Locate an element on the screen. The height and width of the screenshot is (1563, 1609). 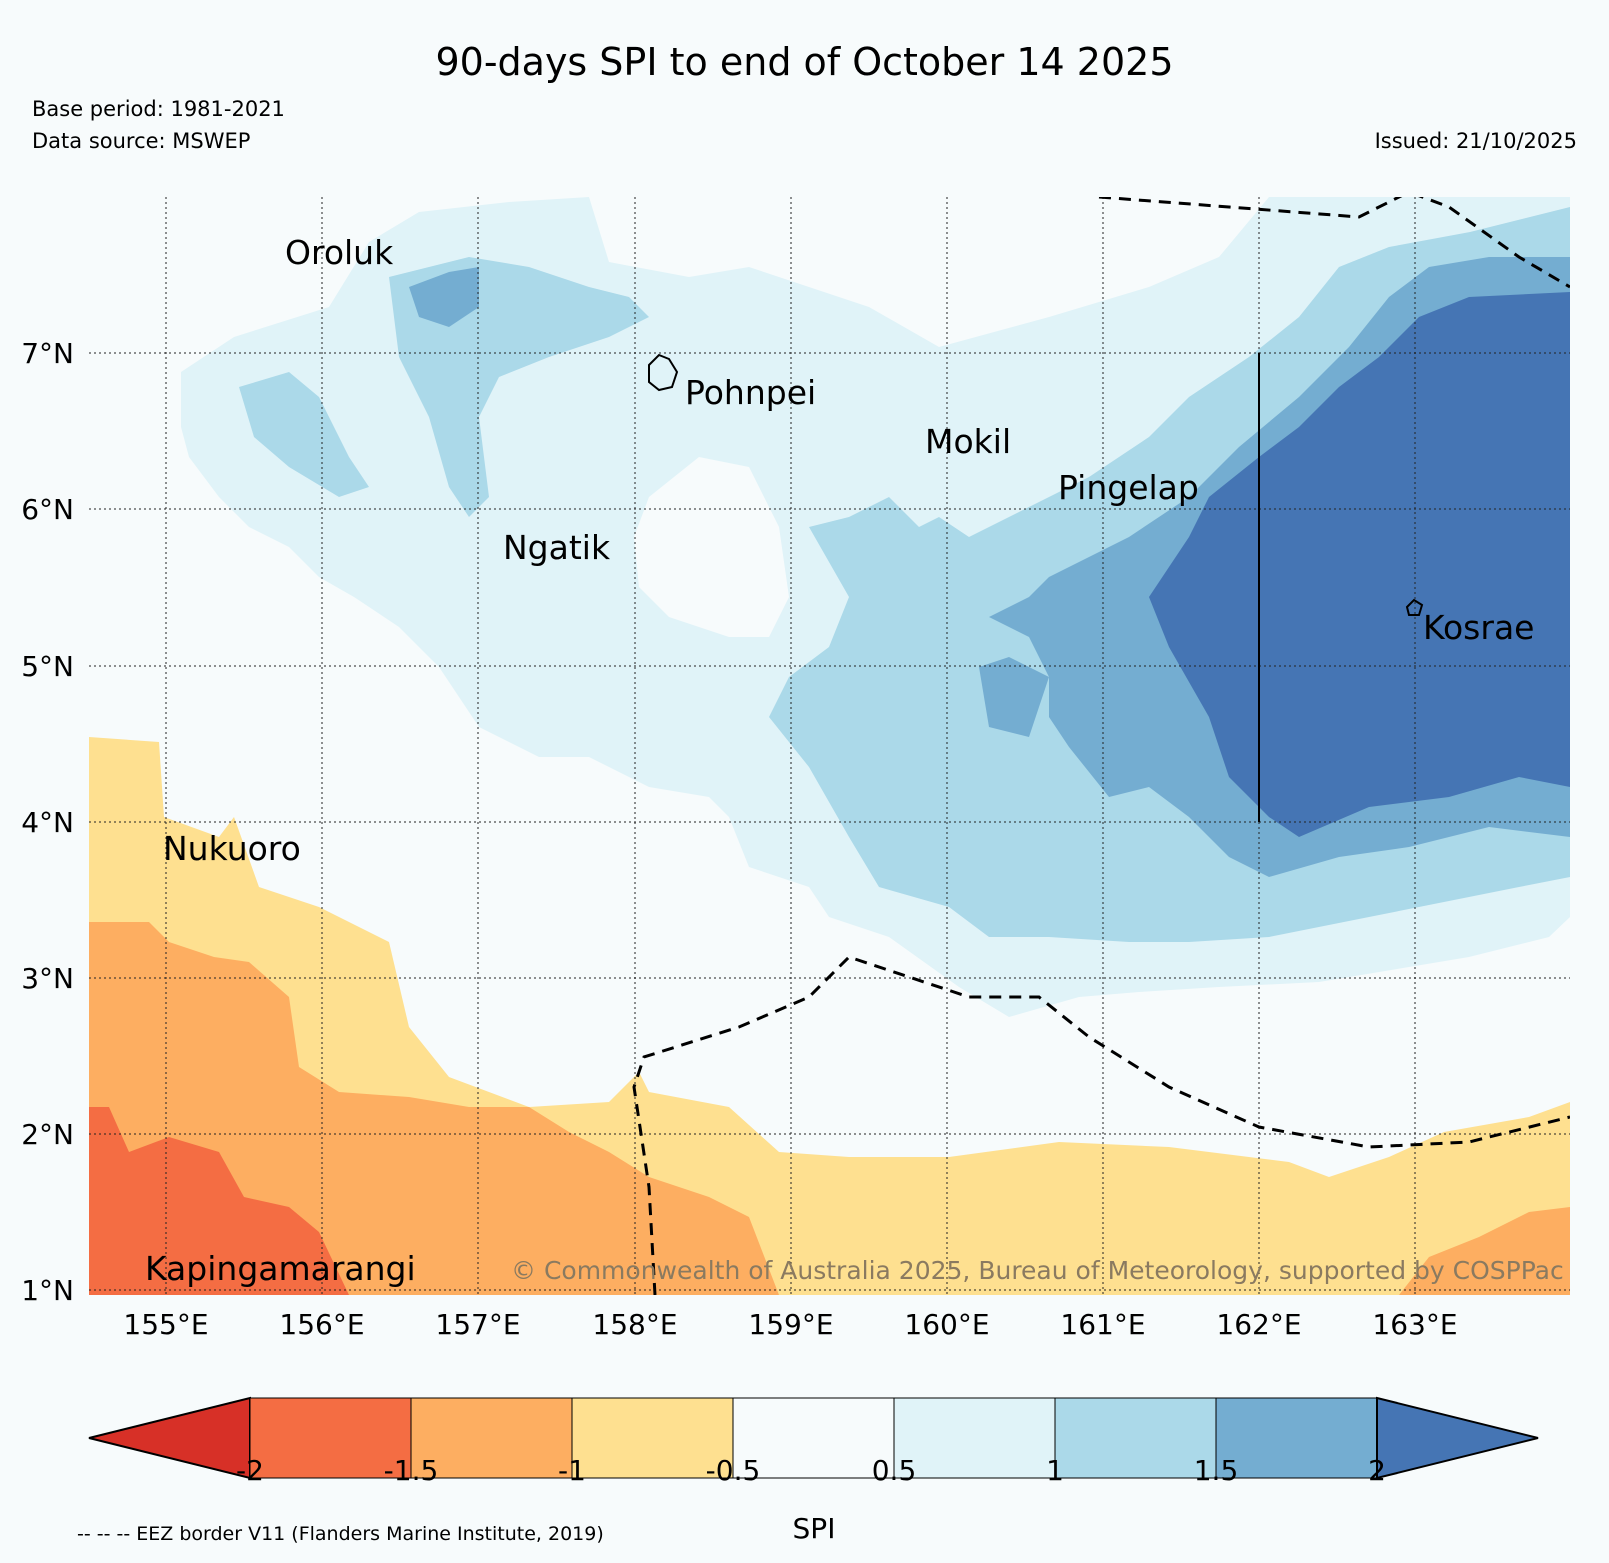
colorbar-label: -1 is located at coordinates (572, 1470).